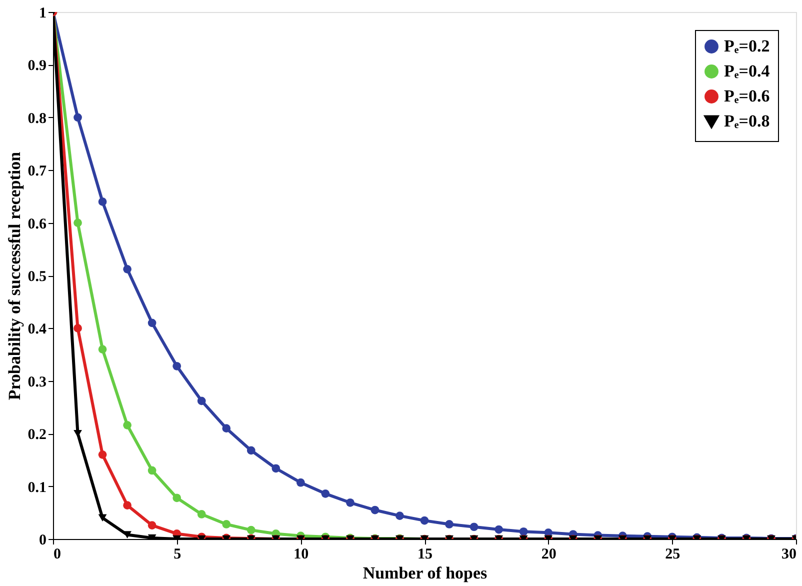 This screenshot has height=586, width=802. I want to click on legend-label: Pₑ=0.4, so click(747, 71).